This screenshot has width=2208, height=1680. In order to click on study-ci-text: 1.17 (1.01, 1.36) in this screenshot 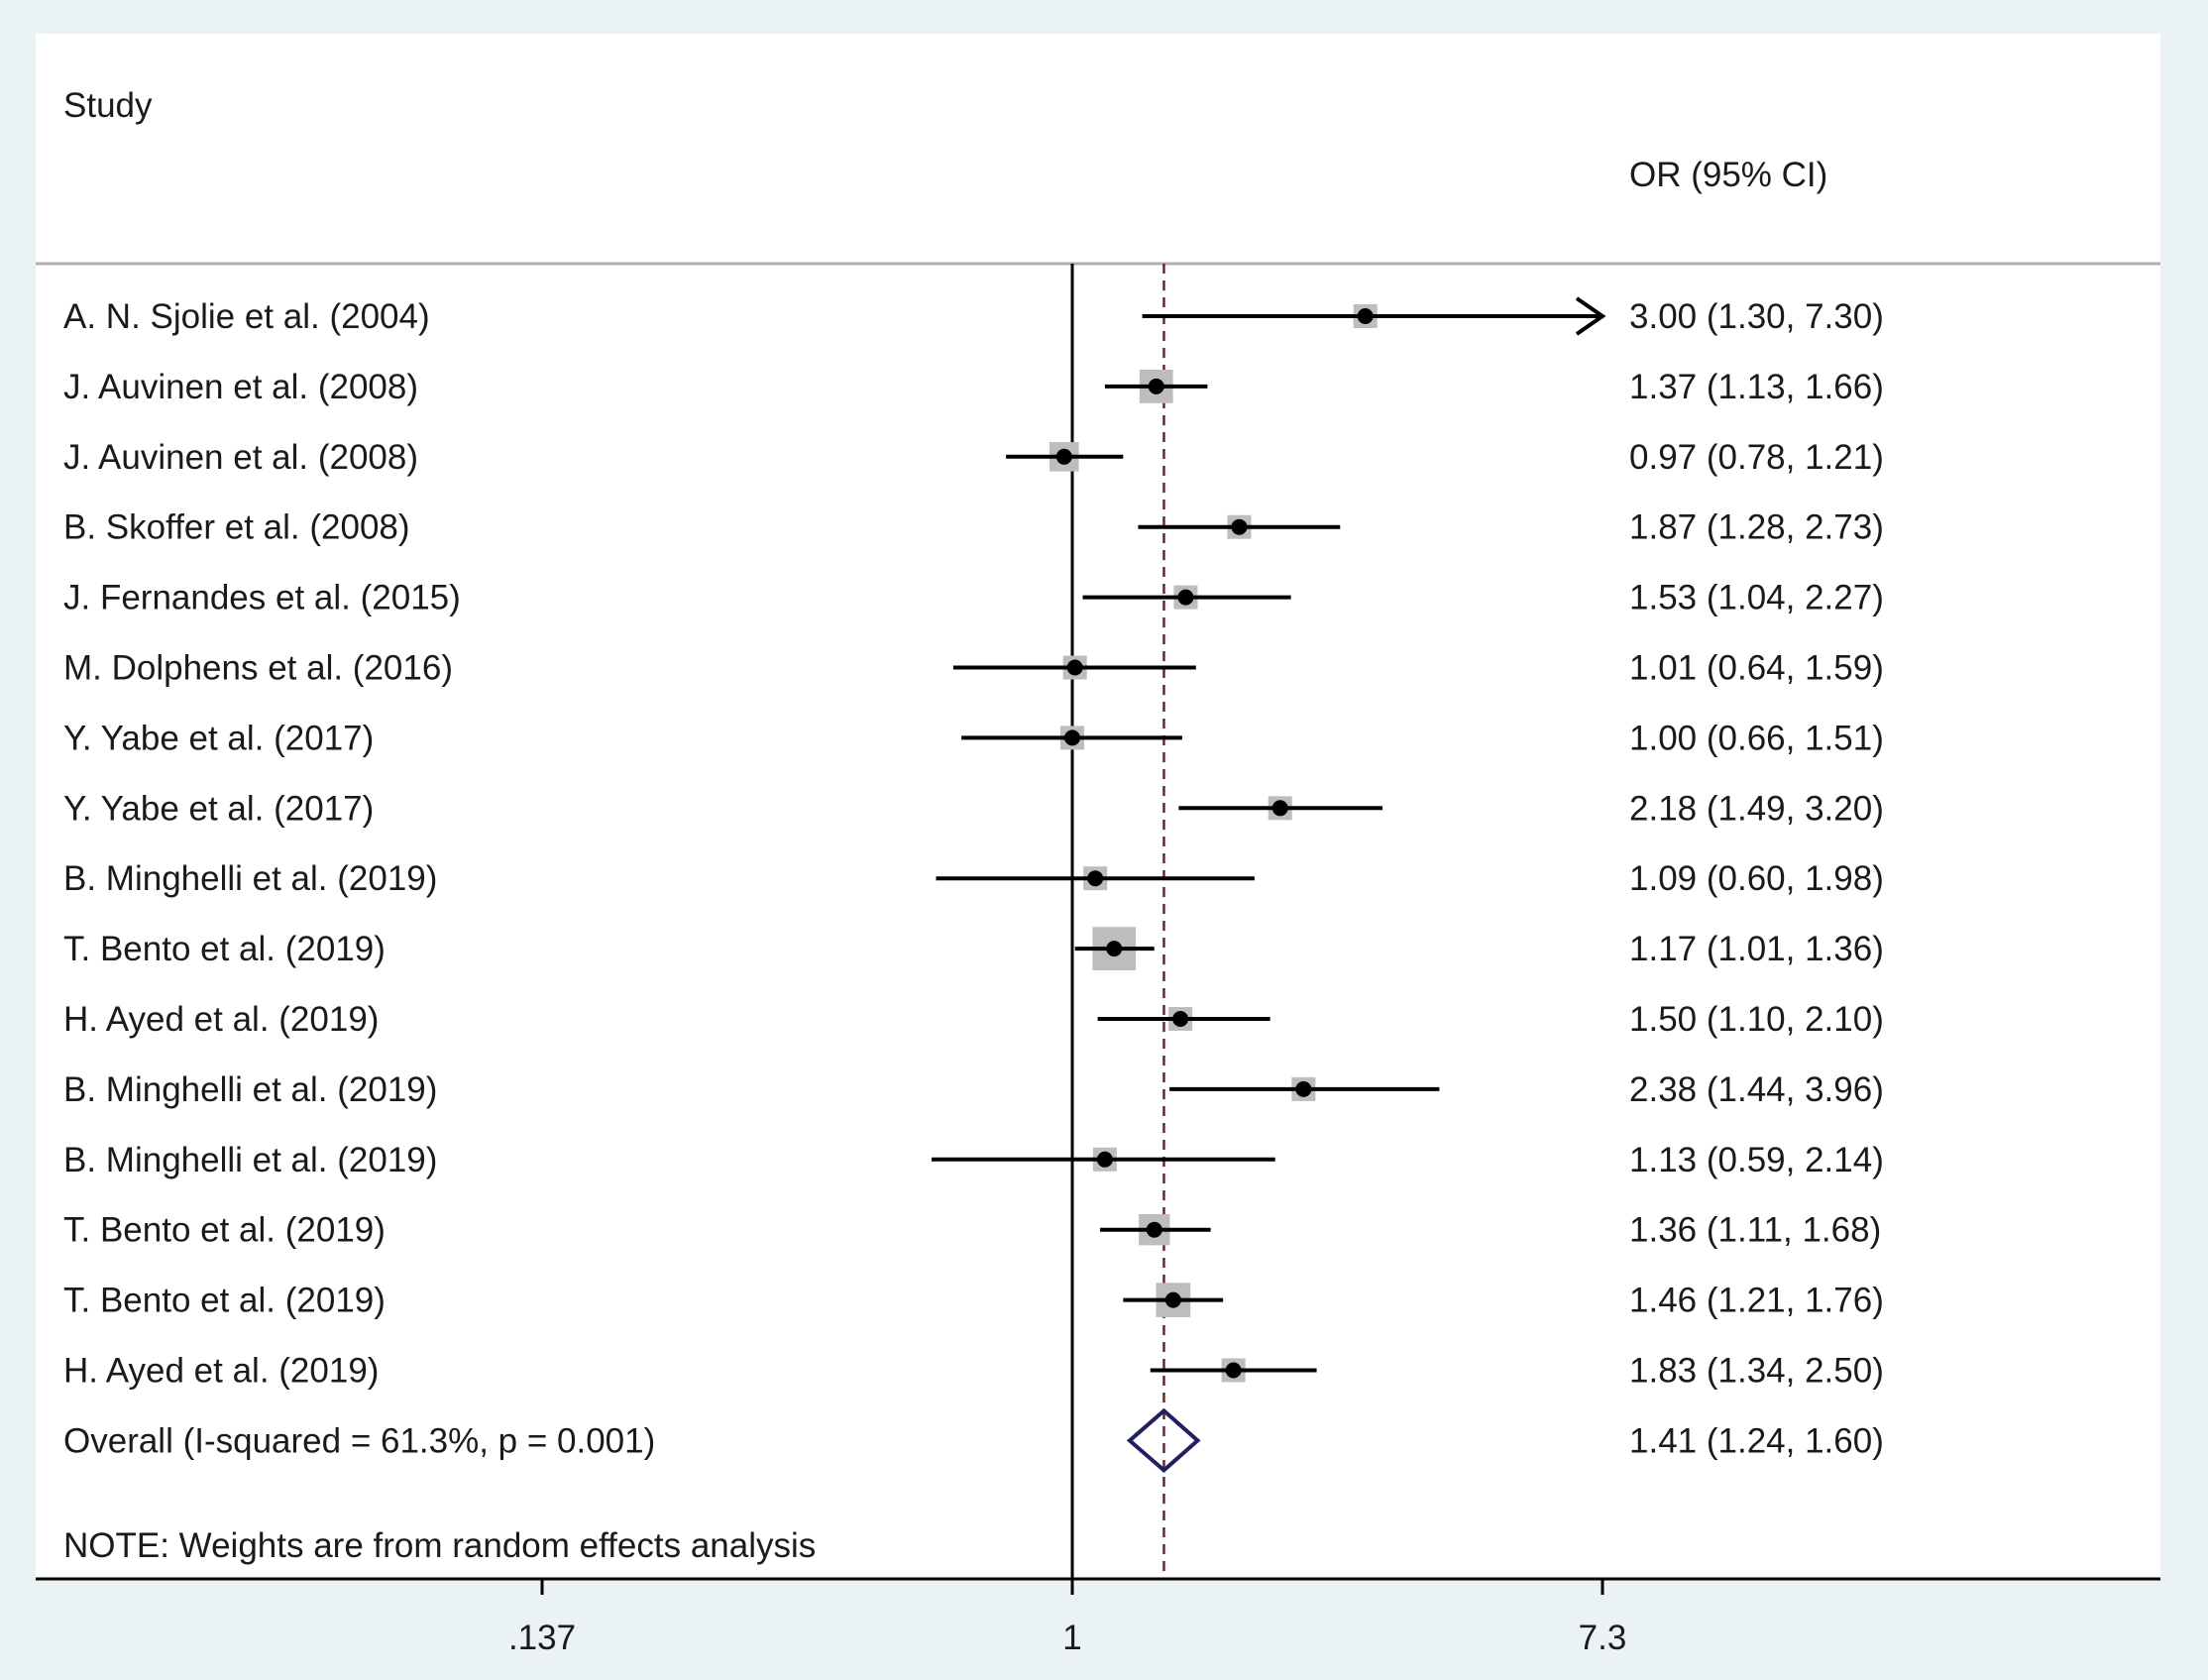, I will do `click(1756, 949)`.